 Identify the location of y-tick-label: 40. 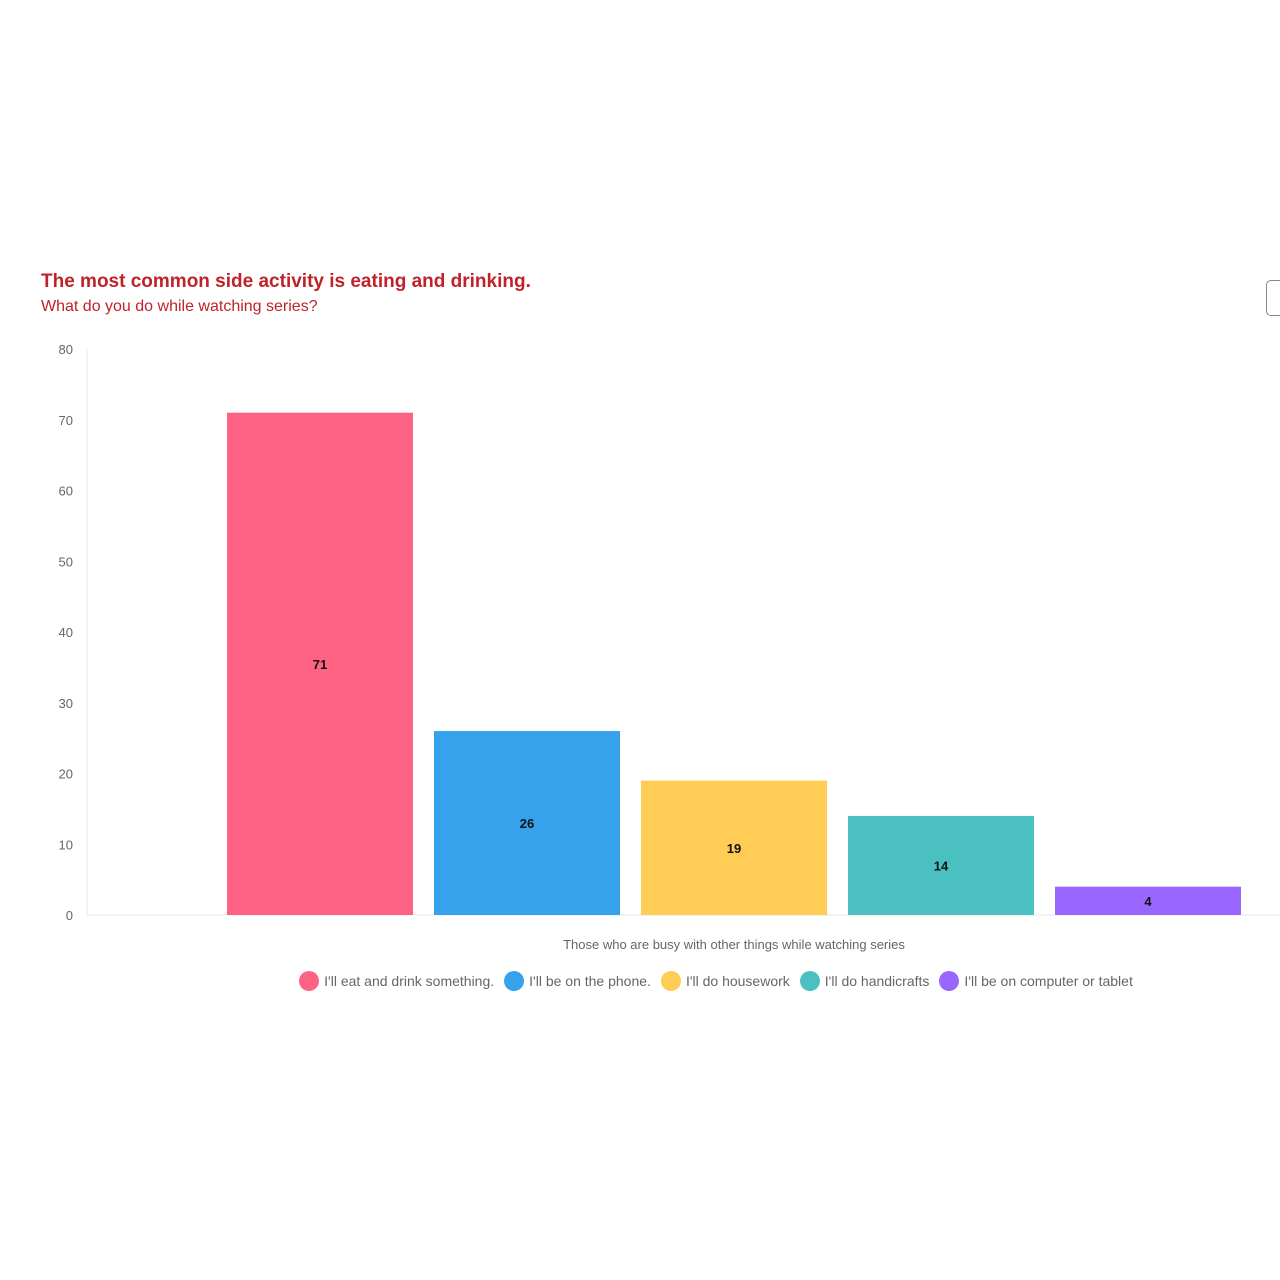
(66, 632).